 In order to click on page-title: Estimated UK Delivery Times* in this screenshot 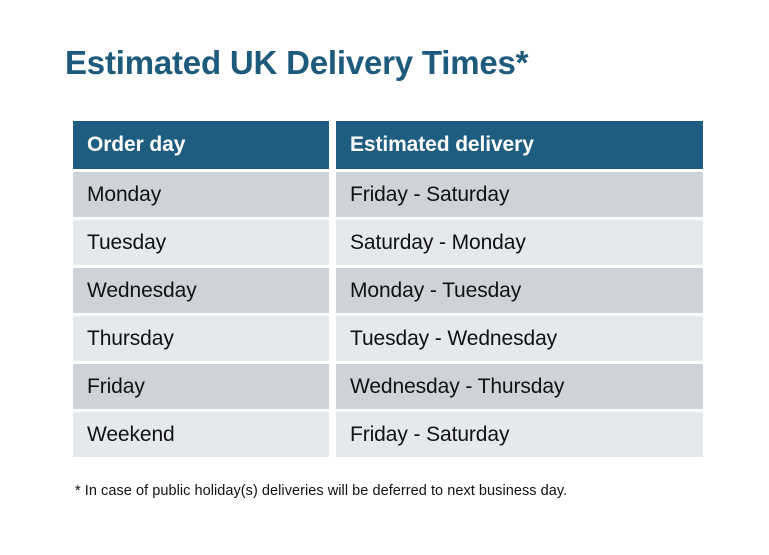, I will do `click(297, 62)`.